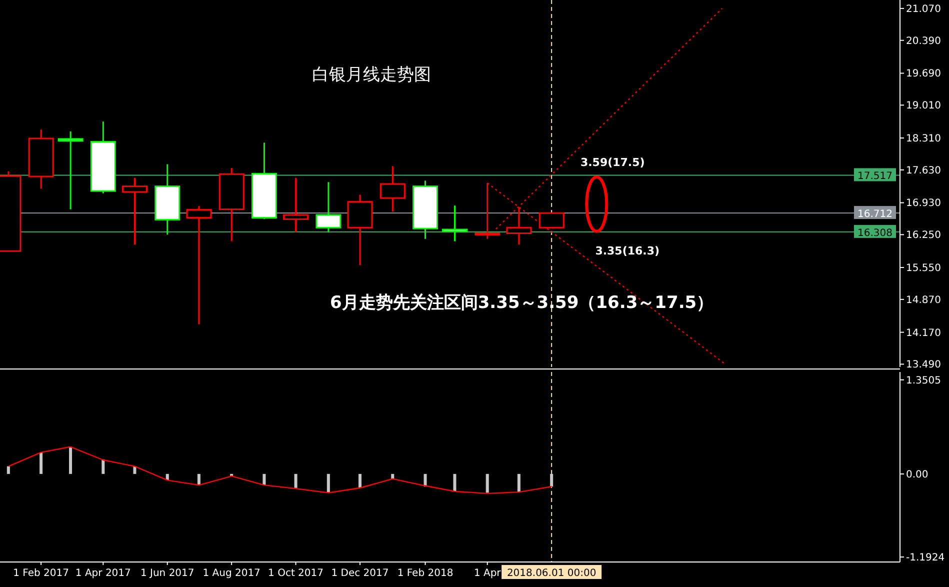  What do you see at coordinates (923, 170) in the screenshot?
I see `y-tick-label: 17.630` at bounding box center [923, 170].